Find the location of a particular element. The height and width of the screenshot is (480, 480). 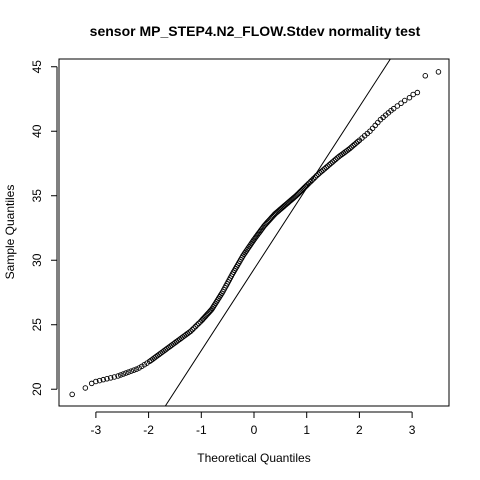

y-tick-label: 45 is located at coordinates (37, 67).